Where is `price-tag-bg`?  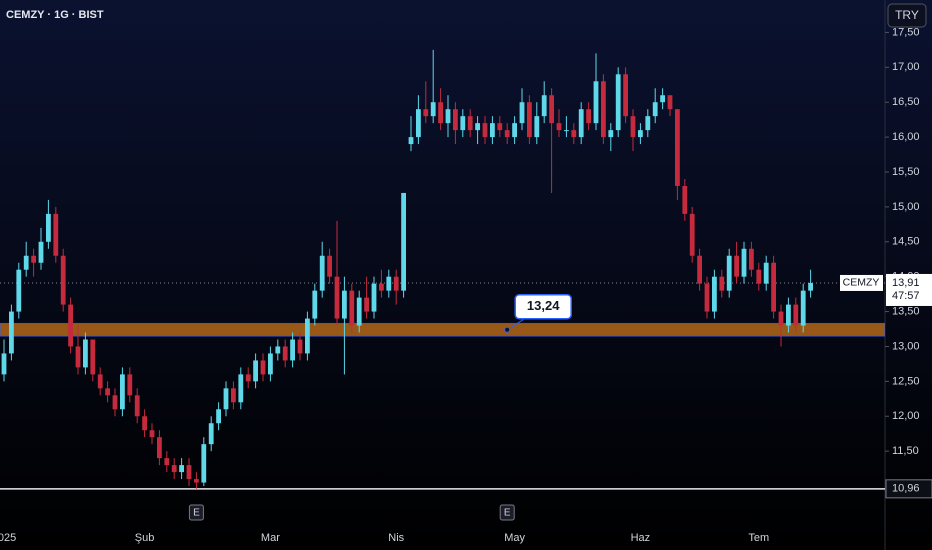 price-tag-bg is located at coordinates (909, 289).